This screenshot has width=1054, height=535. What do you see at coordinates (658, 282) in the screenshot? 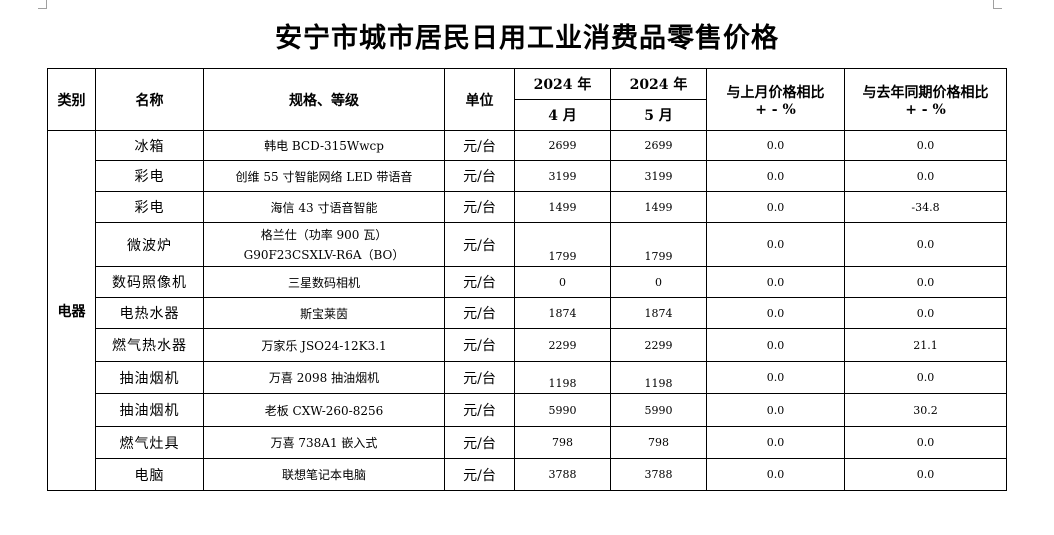
I see `price-may: 0` at bounding box center [658, 282].